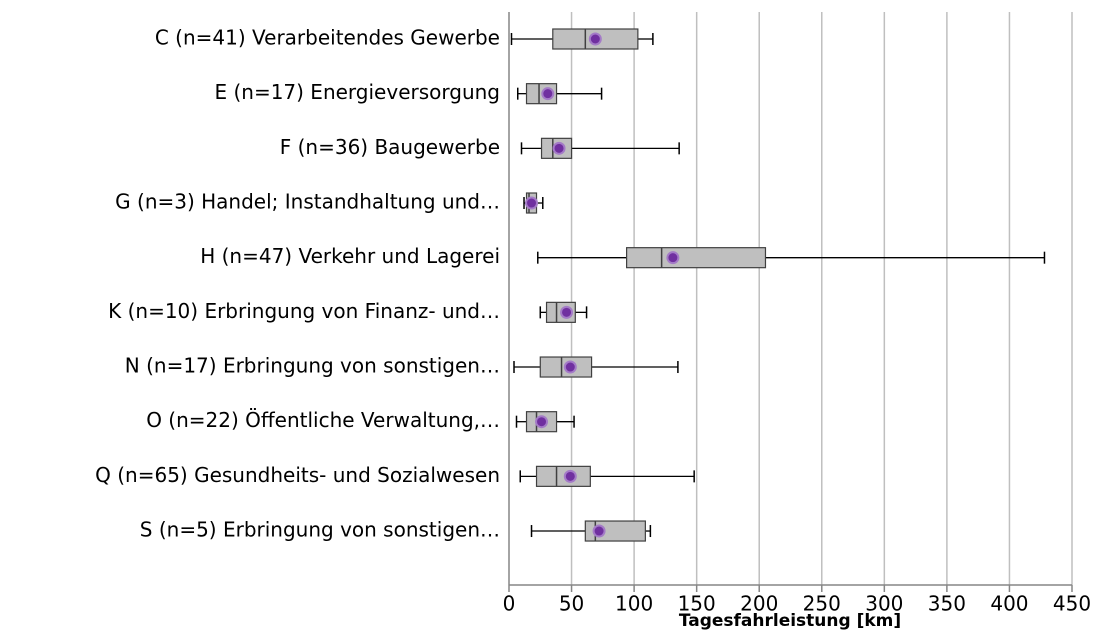  I want to click on x-tick-label: 350, so click(947, 604).